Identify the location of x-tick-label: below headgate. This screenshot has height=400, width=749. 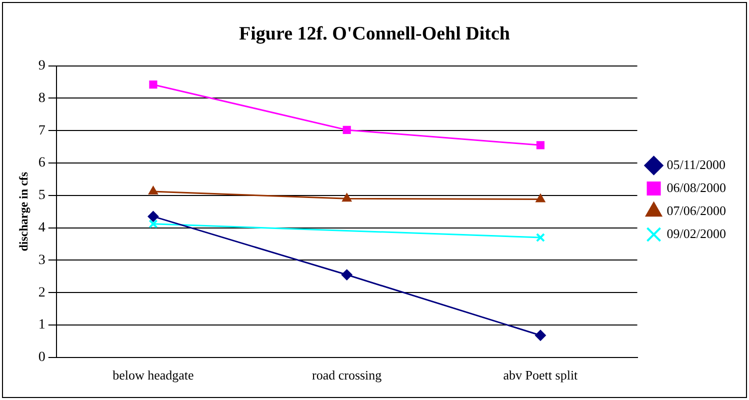
(153, 375).